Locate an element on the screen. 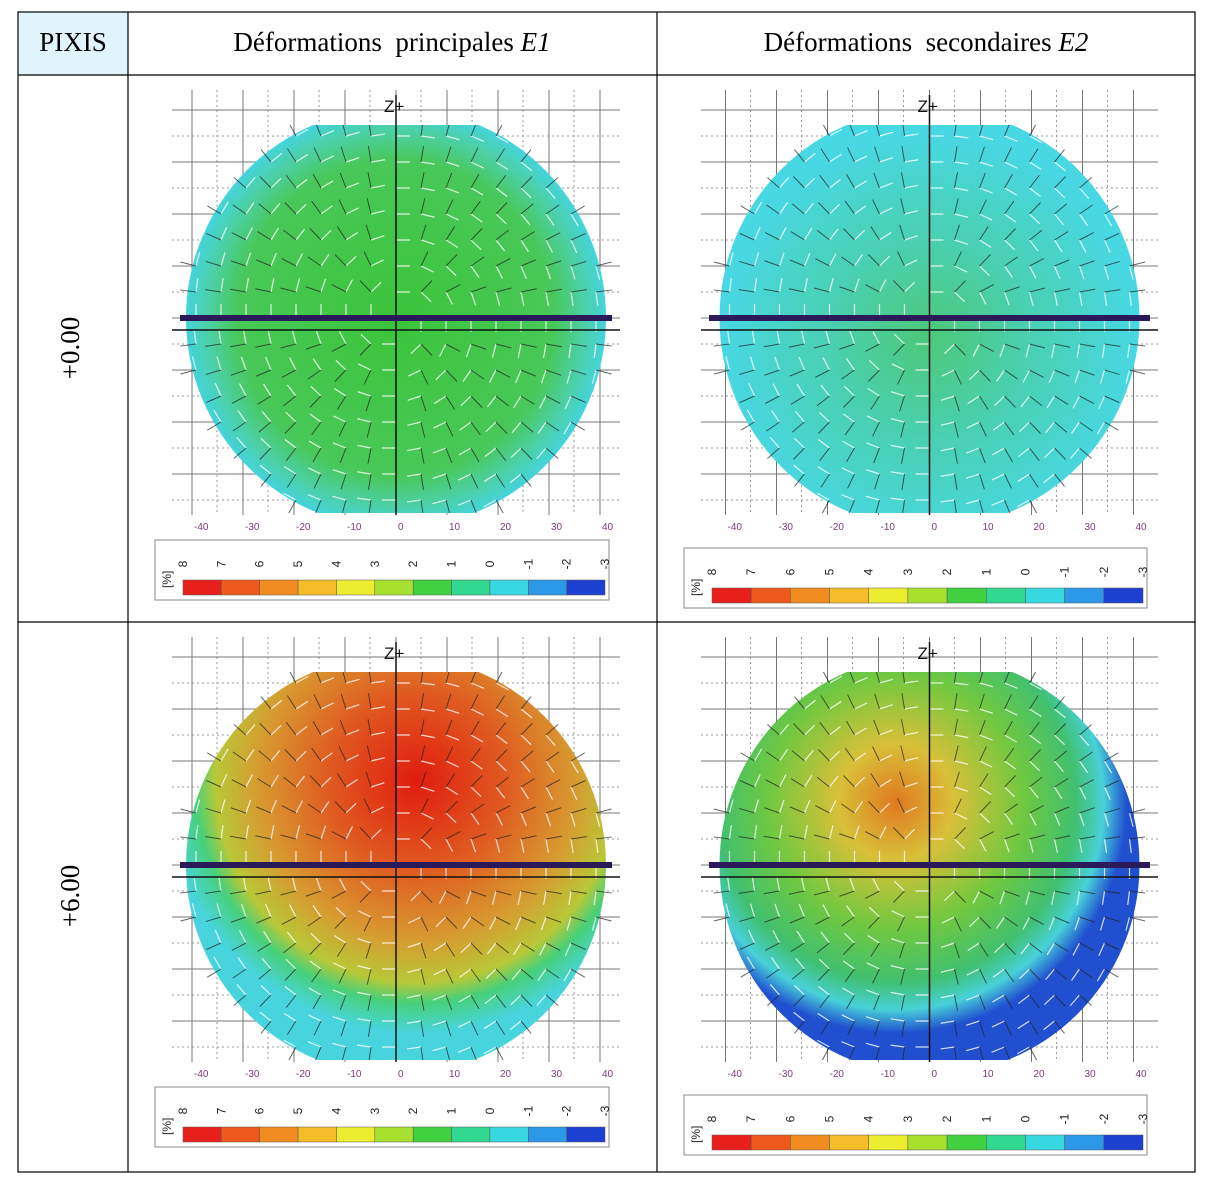 The width and height of the screenshot is (1207, 1178). x-tick-label: 30 is located at coordinates (1091, 527).